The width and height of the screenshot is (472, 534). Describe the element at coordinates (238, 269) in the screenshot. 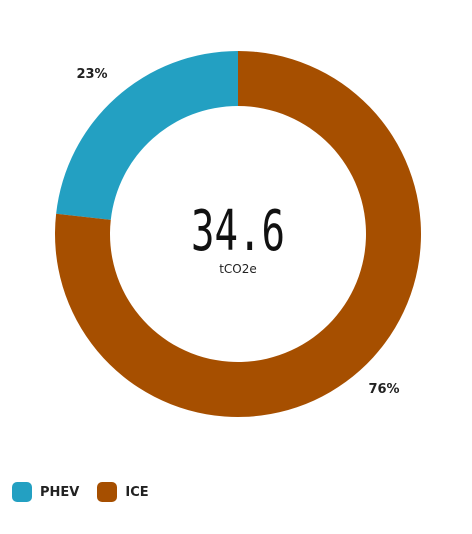

I see `center-unit: tCO2e` at that location.